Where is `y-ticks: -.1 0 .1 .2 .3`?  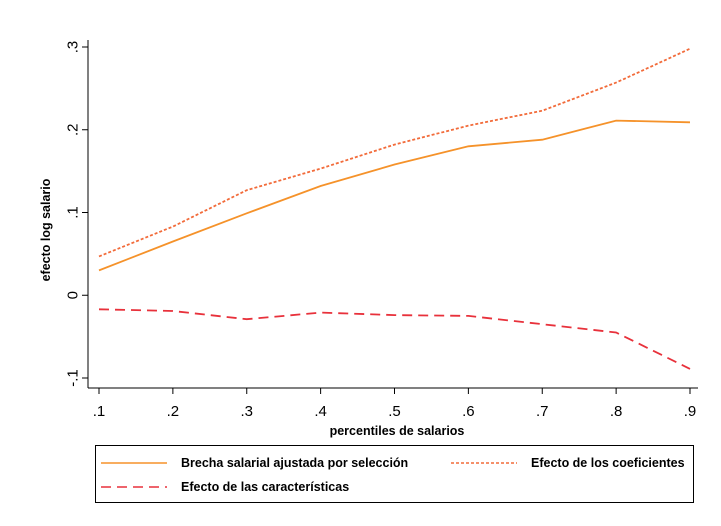
y-ticks: -.1 0 .1 .2 .3 is located at coordinates (76, 214).